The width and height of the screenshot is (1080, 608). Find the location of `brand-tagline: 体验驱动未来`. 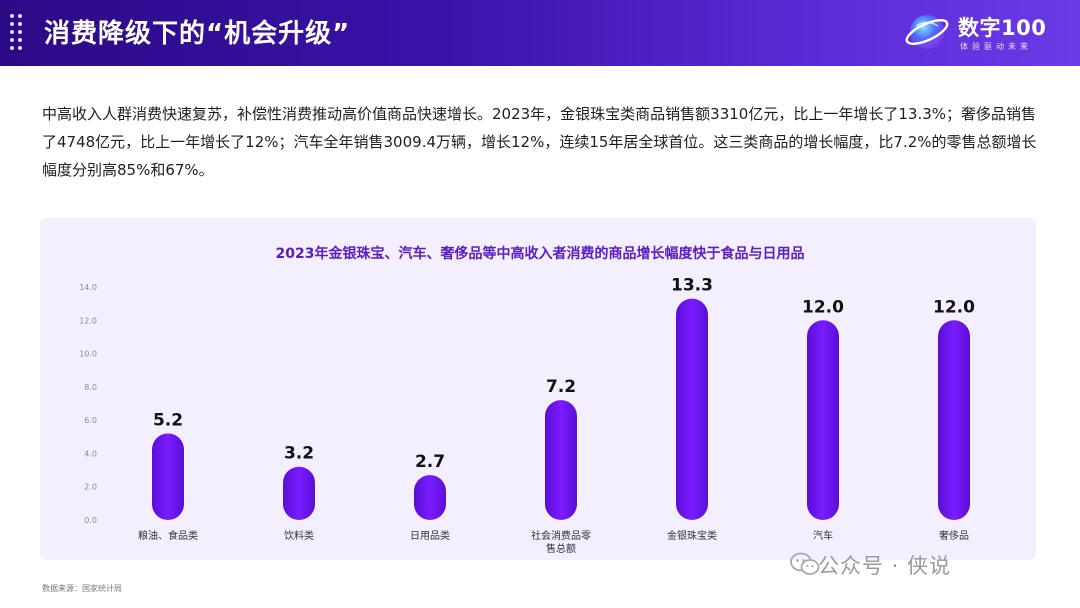

brand-tagline: 体验驱动未来 is located at coordinates (996, 46).